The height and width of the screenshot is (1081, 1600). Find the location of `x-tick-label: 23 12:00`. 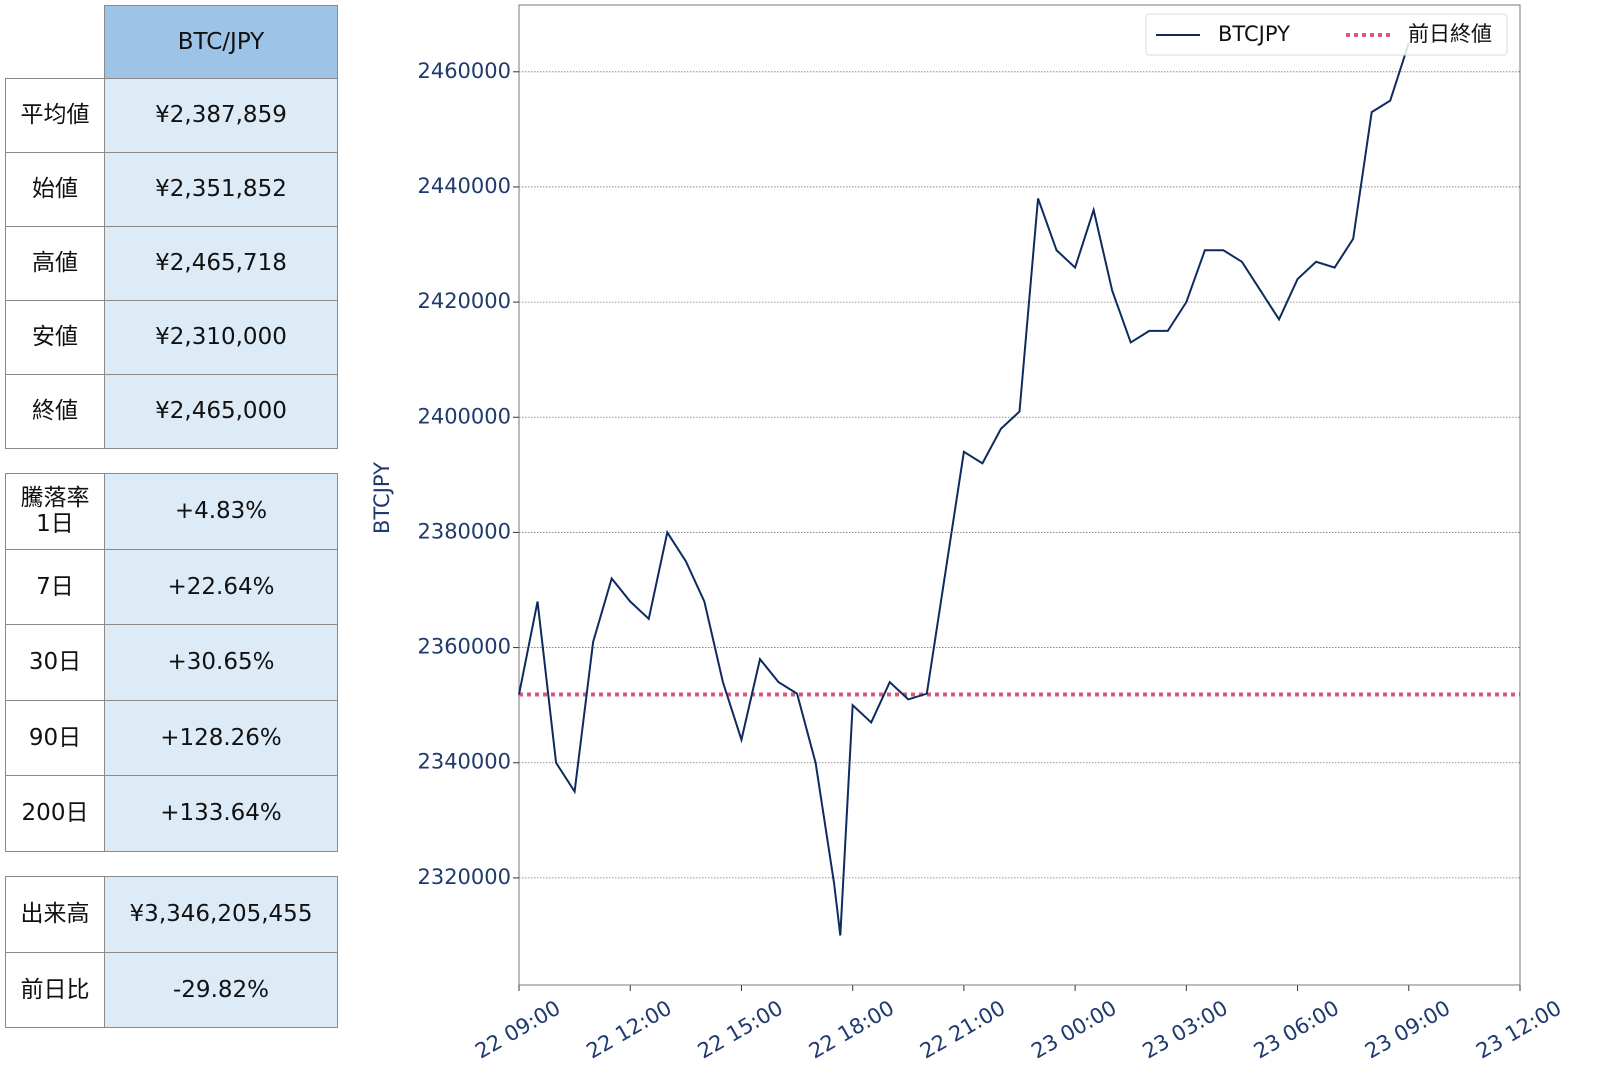

x-tick-label: 23 12:00 is located at coordinates (1518, 1030).